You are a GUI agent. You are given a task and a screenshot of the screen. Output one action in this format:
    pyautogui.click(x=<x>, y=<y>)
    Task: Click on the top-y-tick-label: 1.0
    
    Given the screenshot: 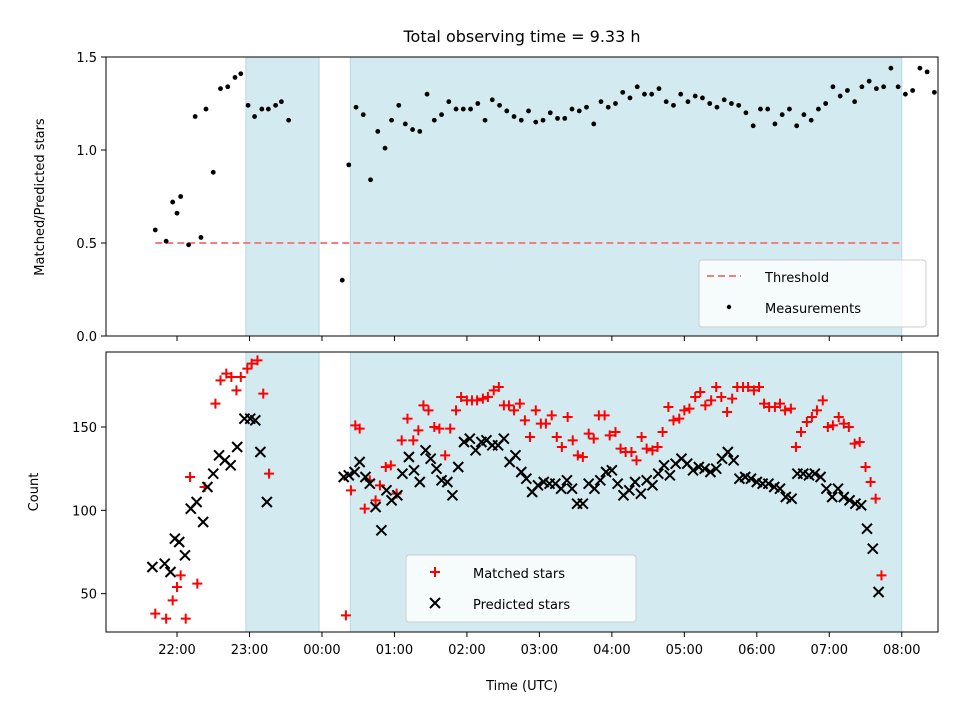 What is the action you would take?
    pyautogui.click(x=86, y=151)
    